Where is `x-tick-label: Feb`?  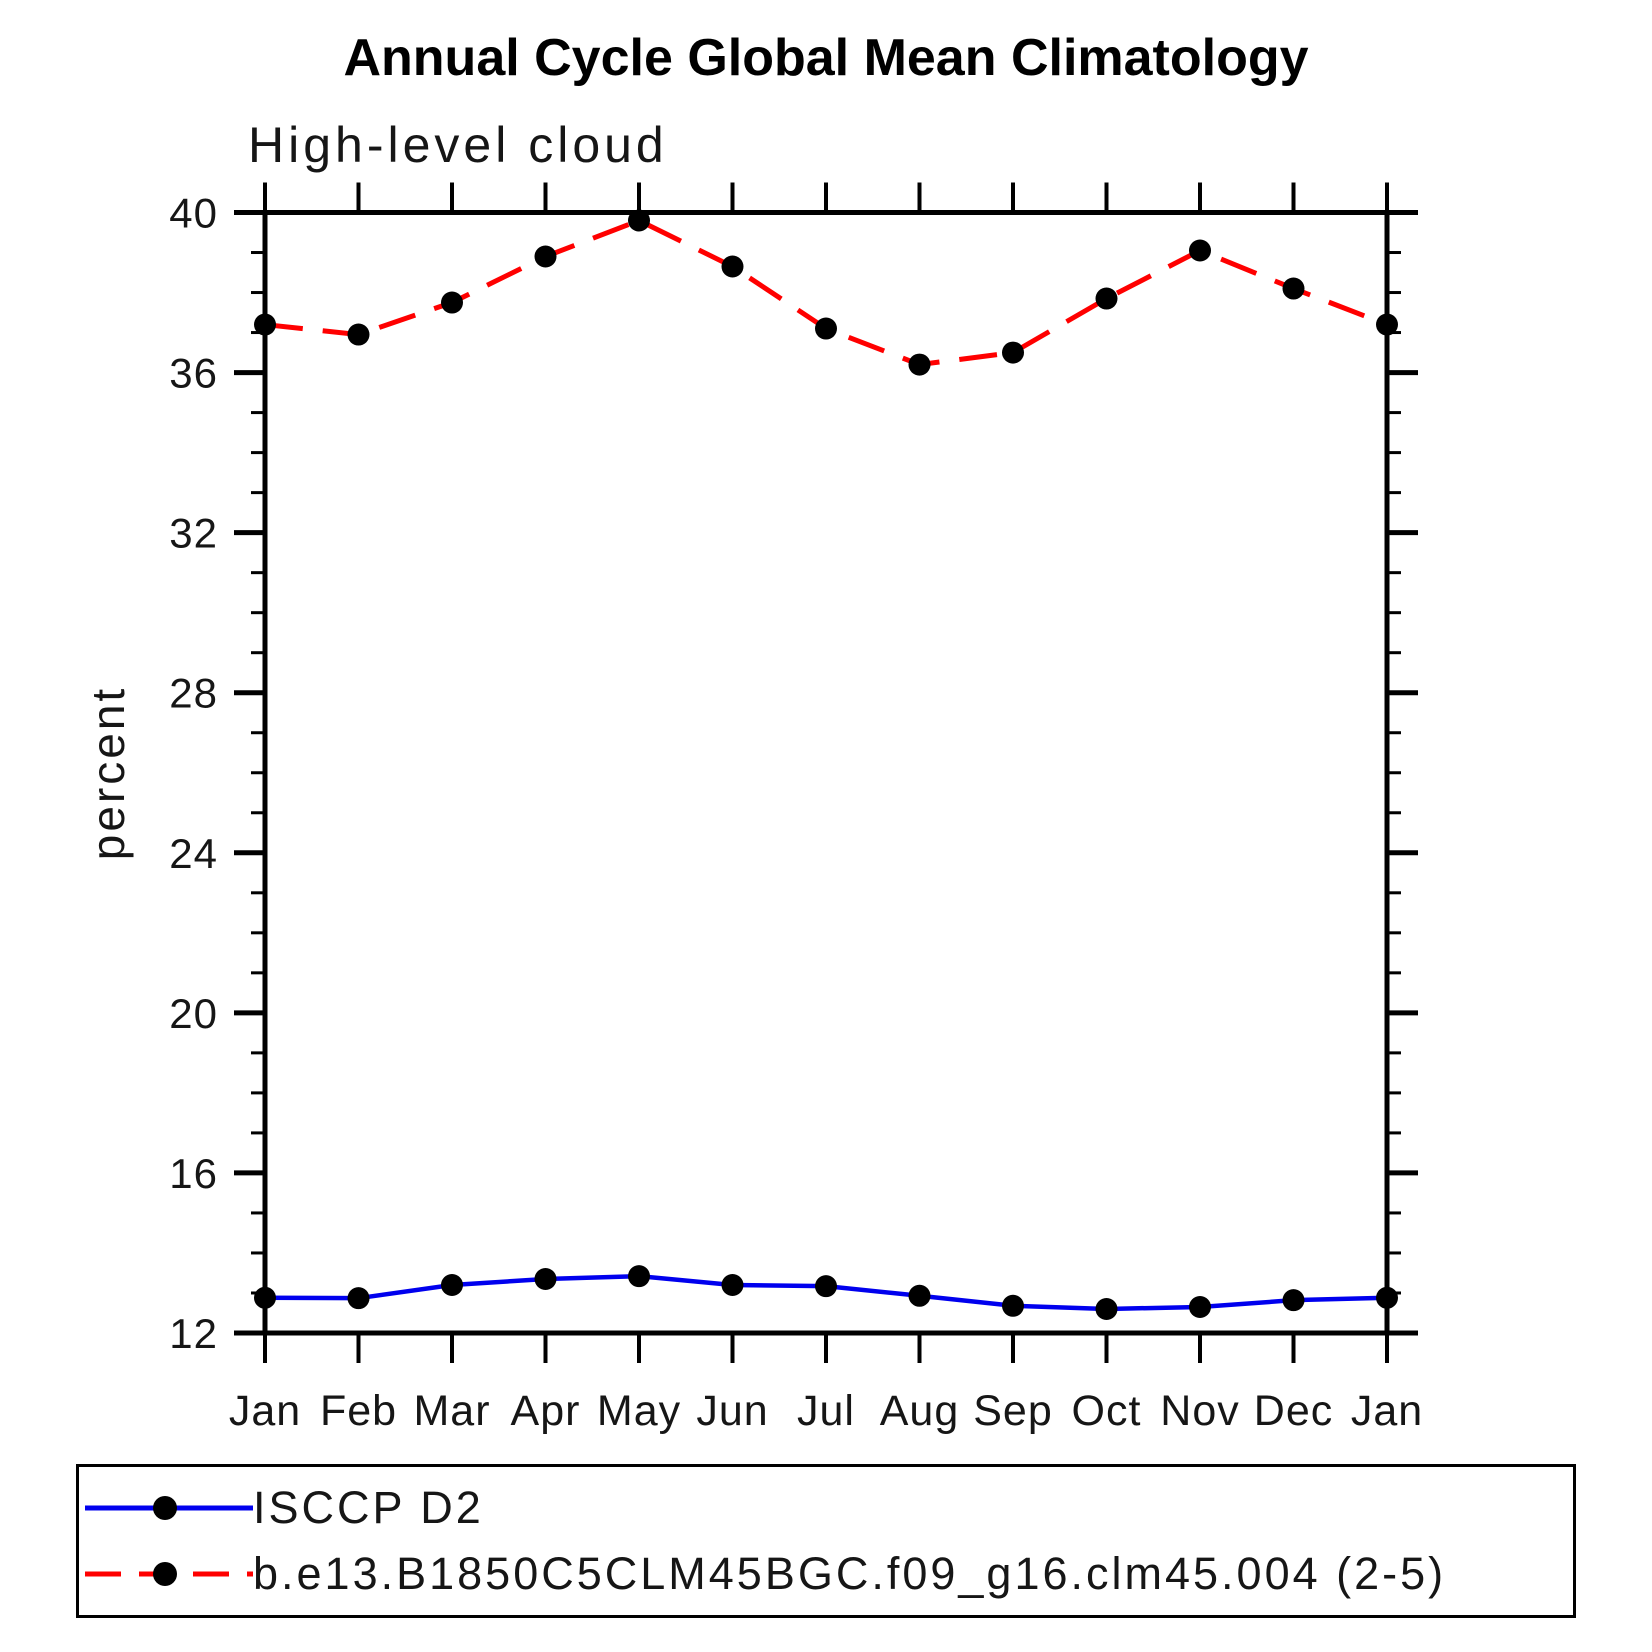
x-tick-label: Feb is located at coordinates (358, 1411).